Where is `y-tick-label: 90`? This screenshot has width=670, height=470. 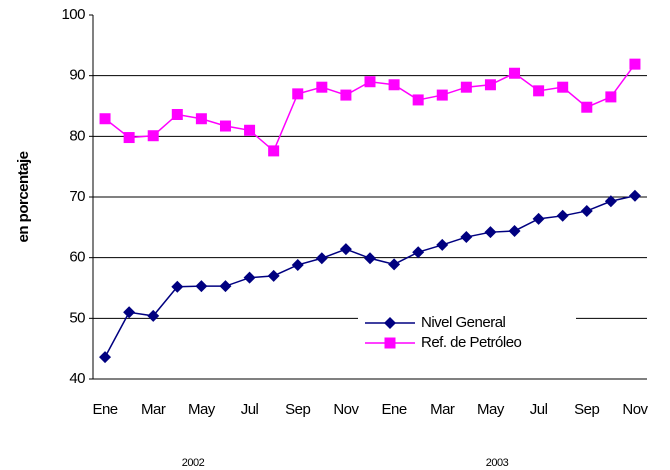
y-tick-label: 90 is located at coordinates (77, 75).